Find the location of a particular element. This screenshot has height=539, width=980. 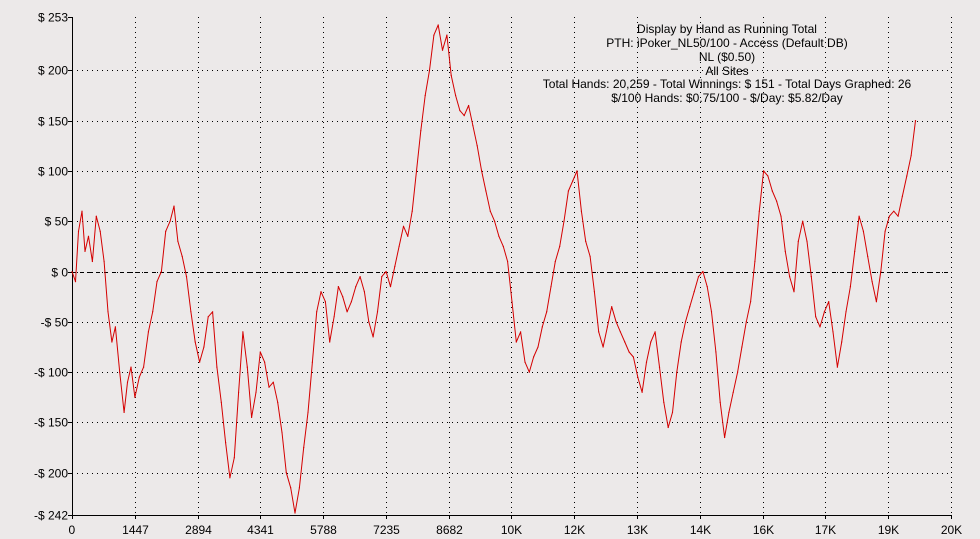

y-tick-label: -$ 200 is located at coordinates (51, 474).